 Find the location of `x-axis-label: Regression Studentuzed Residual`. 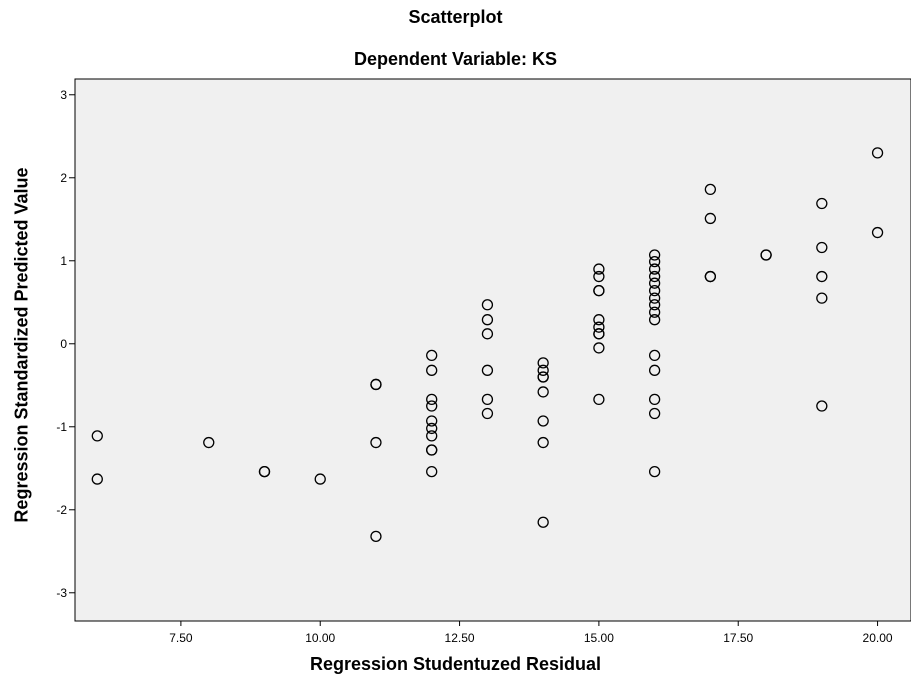

x-axis-label: Regression Studentuzed Residual is located at coordinates (455, 664).